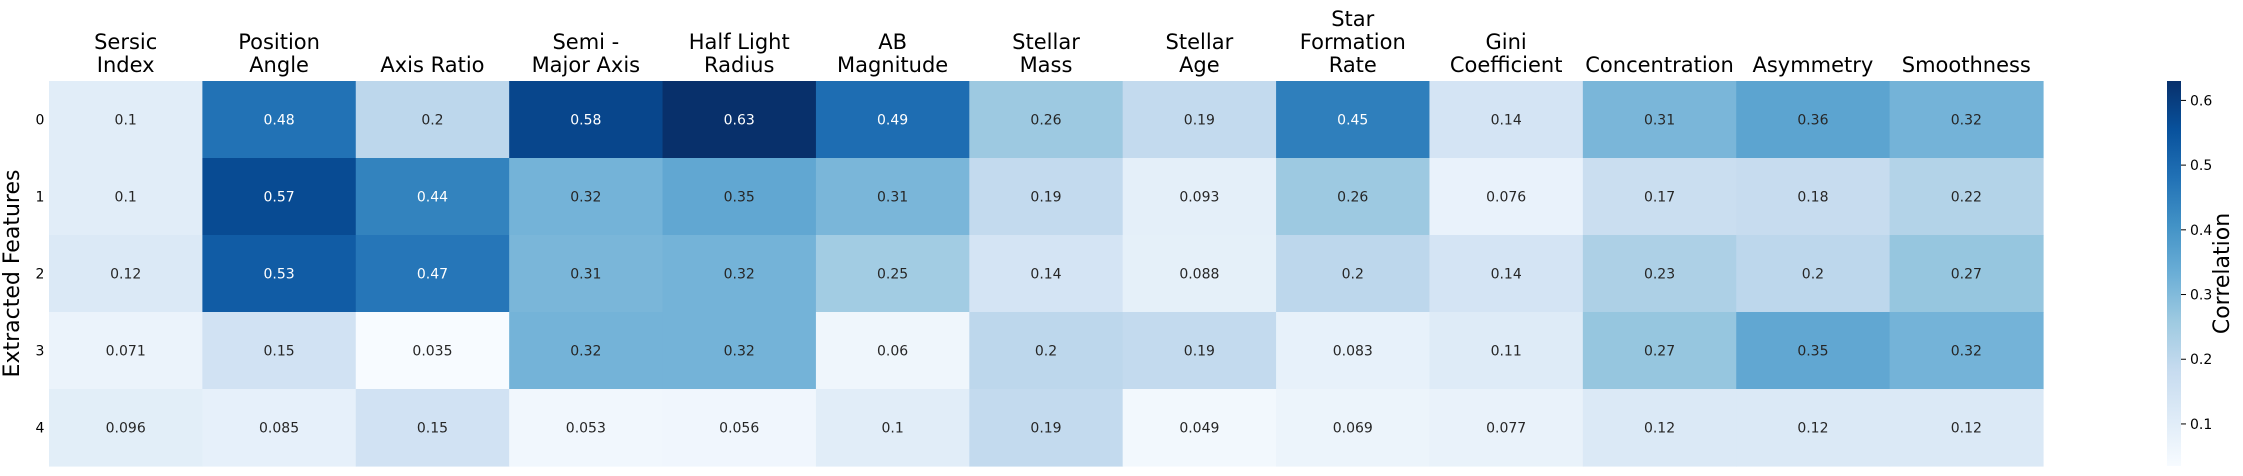 The width and height of the screenshot is (2243, 476). What do you see at coordinates (125, 42) in the screenshot?
I see `column-label: Sersic` at bounding box center [125, 42].